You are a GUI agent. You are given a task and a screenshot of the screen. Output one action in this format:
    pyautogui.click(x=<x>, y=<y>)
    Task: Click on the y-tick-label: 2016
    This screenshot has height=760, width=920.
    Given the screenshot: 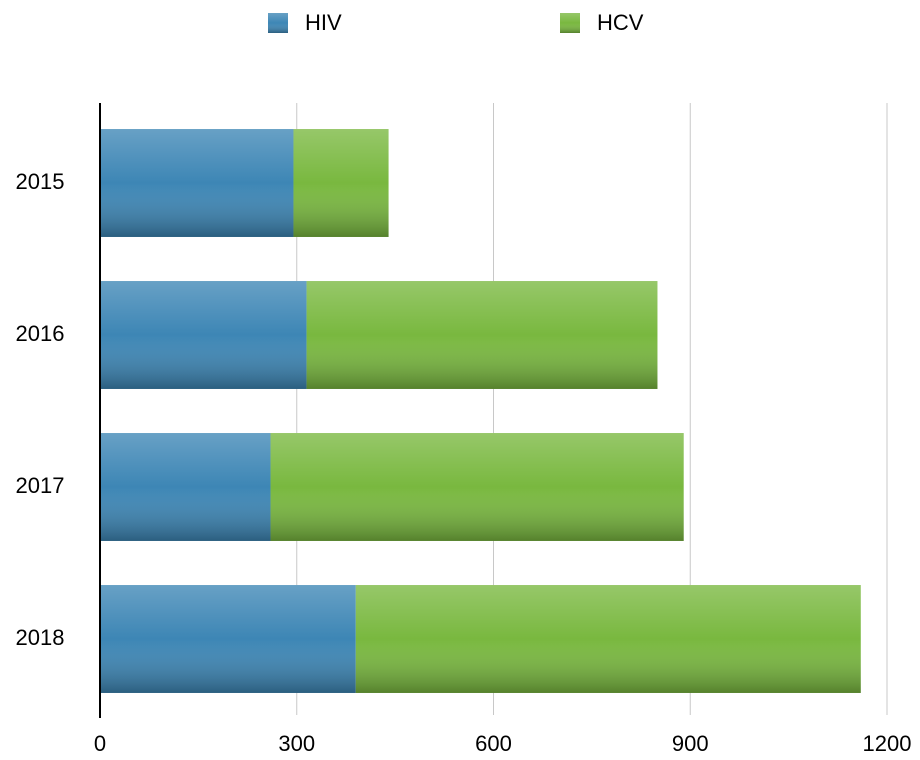 What is the action you would take?
    pyautogui.click(x=40, y=333)
    